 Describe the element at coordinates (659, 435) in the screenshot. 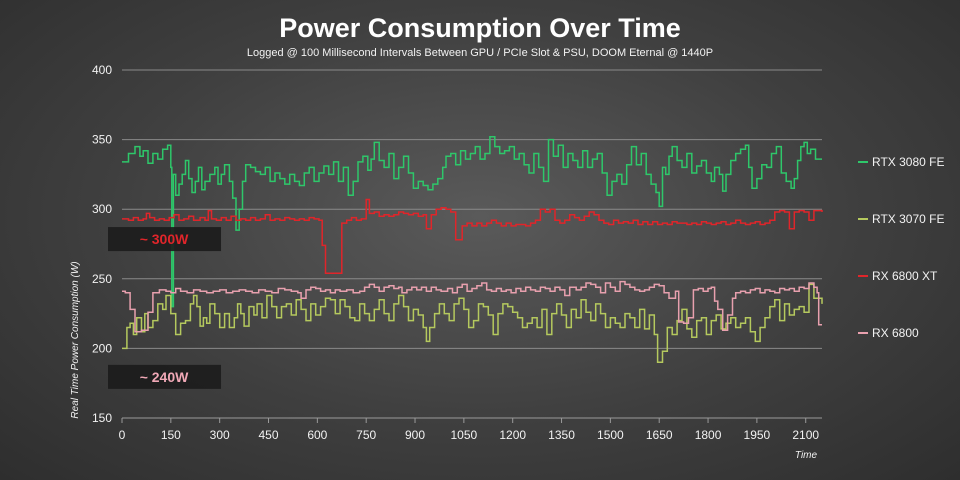

I see `x-tick-label: 1650` at that location.